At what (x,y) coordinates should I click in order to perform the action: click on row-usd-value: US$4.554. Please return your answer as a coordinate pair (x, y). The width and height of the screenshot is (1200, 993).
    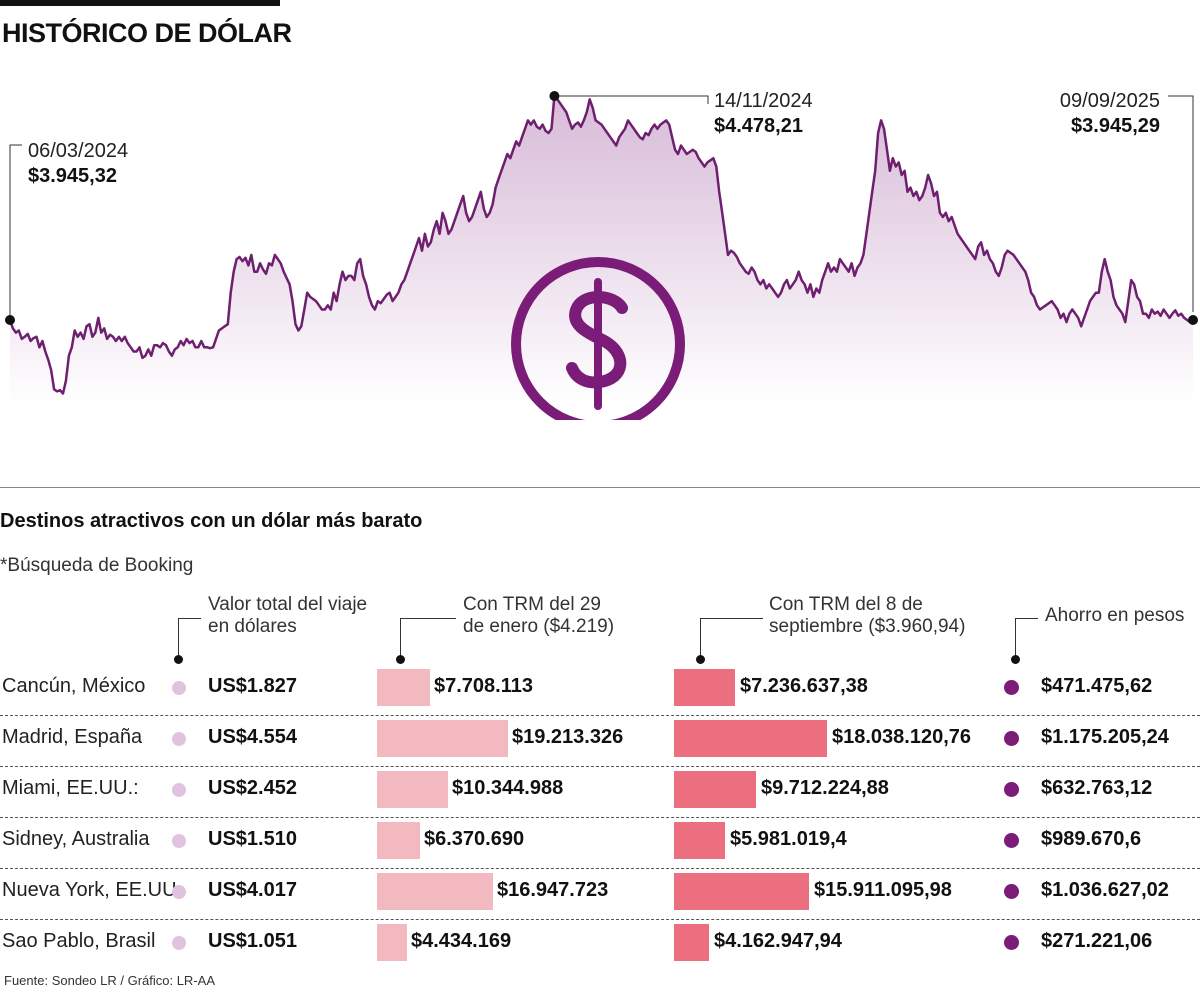
    Looking at the image, I should click on (252, 737).